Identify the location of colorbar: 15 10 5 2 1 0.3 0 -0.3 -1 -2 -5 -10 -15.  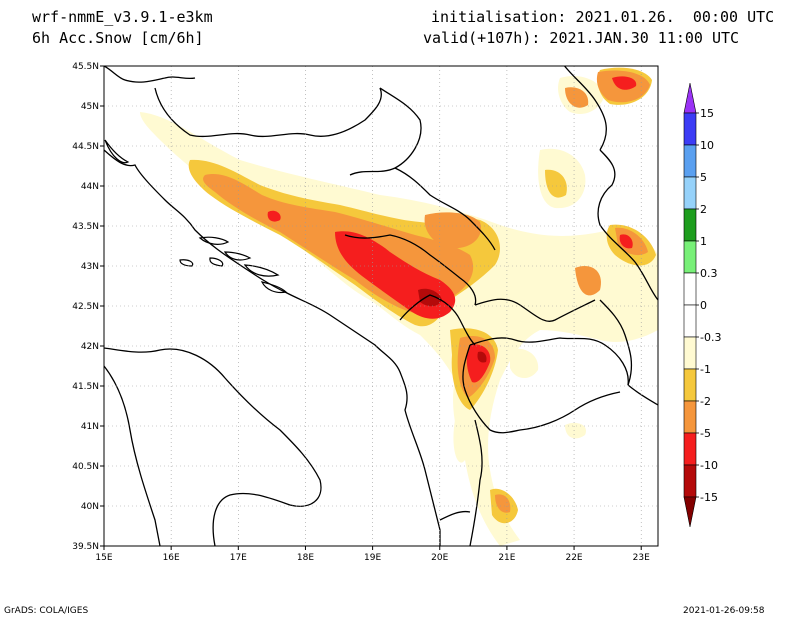
(702, 305).